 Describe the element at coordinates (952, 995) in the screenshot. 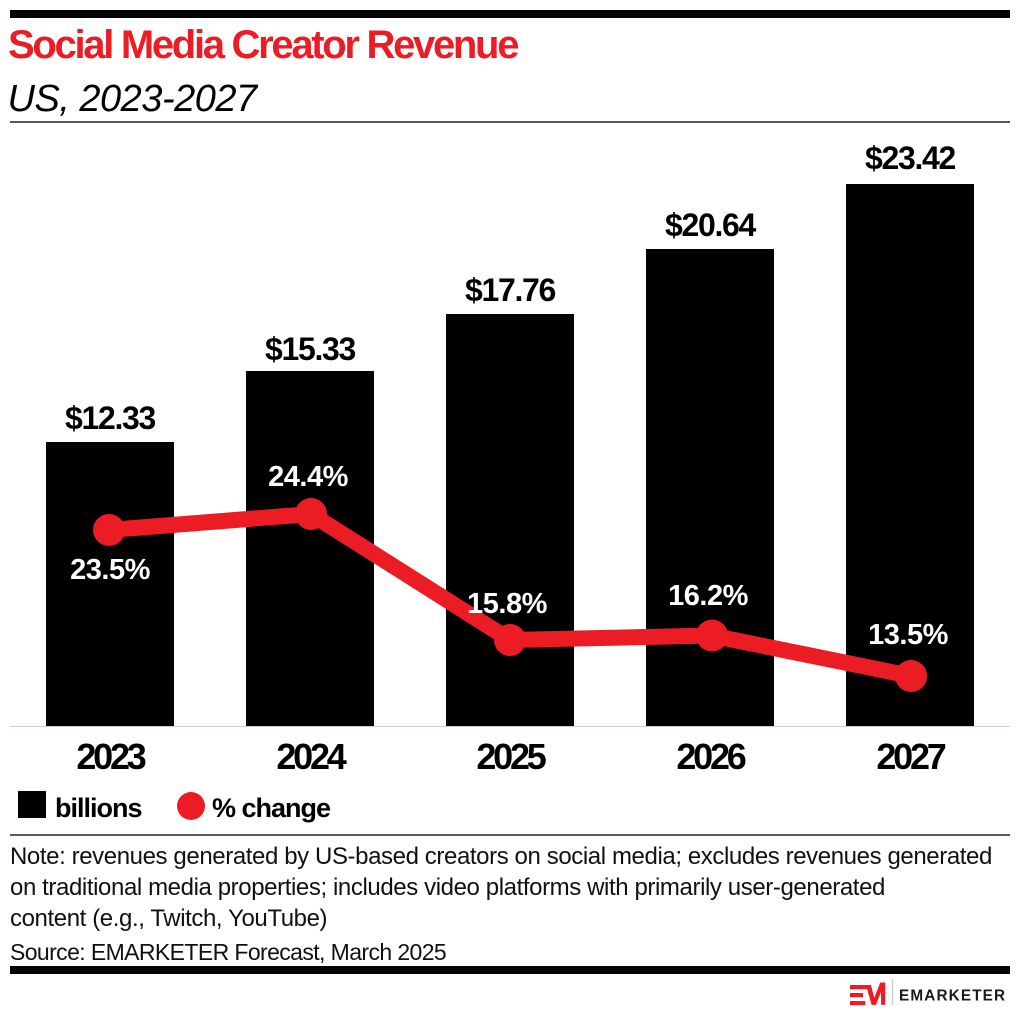

I see `svg-text: EMARKETER` at that location.